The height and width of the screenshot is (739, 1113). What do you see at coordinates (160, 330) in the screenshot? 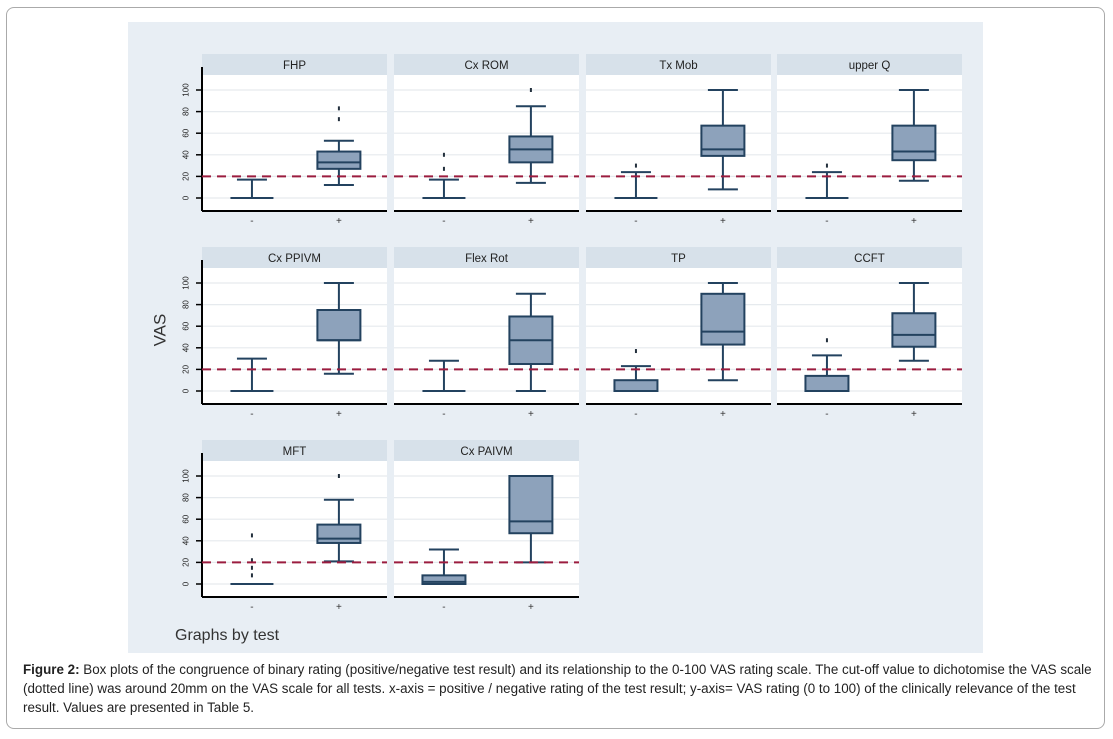
I see `y-axis-label: VAS` at bounding box center [160, 330].